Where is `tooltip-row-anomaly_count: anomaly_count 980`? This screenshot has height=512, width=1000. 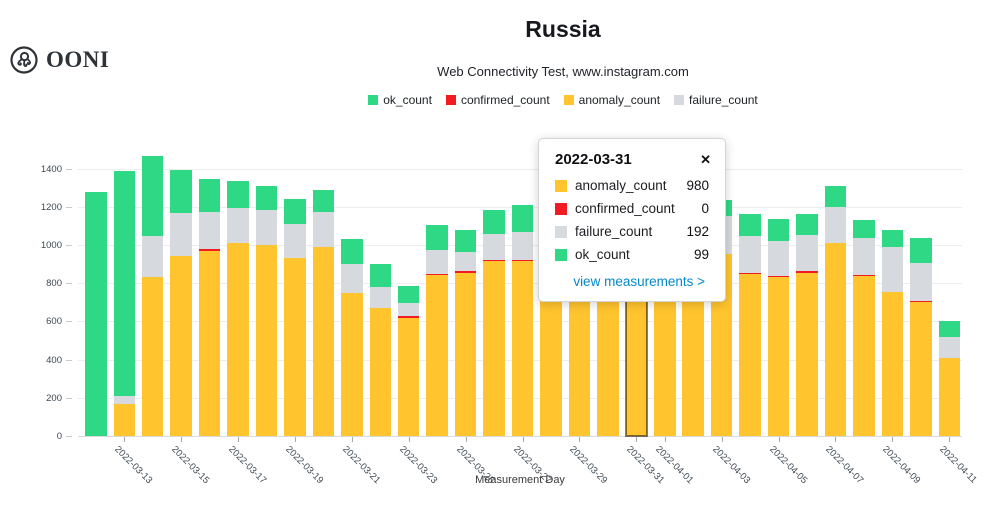 tooltip-row-anomaly_count: anomaly_count 980 is located at coordinates (632, 185).